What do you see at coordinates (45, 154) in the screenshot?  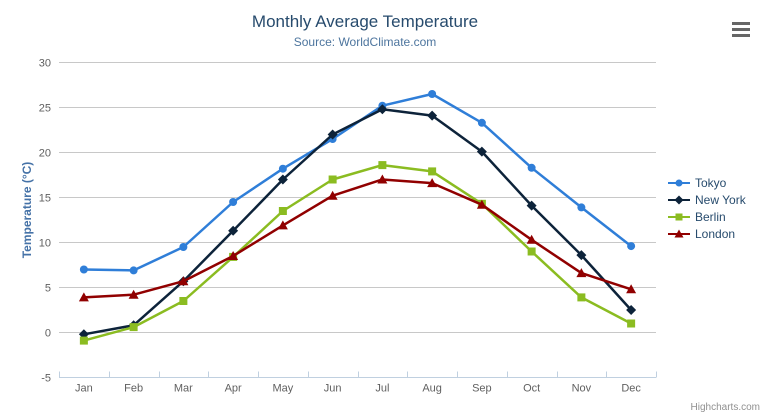 I see `y-axis-tick-label: 20` at bounding box center [45, 154].